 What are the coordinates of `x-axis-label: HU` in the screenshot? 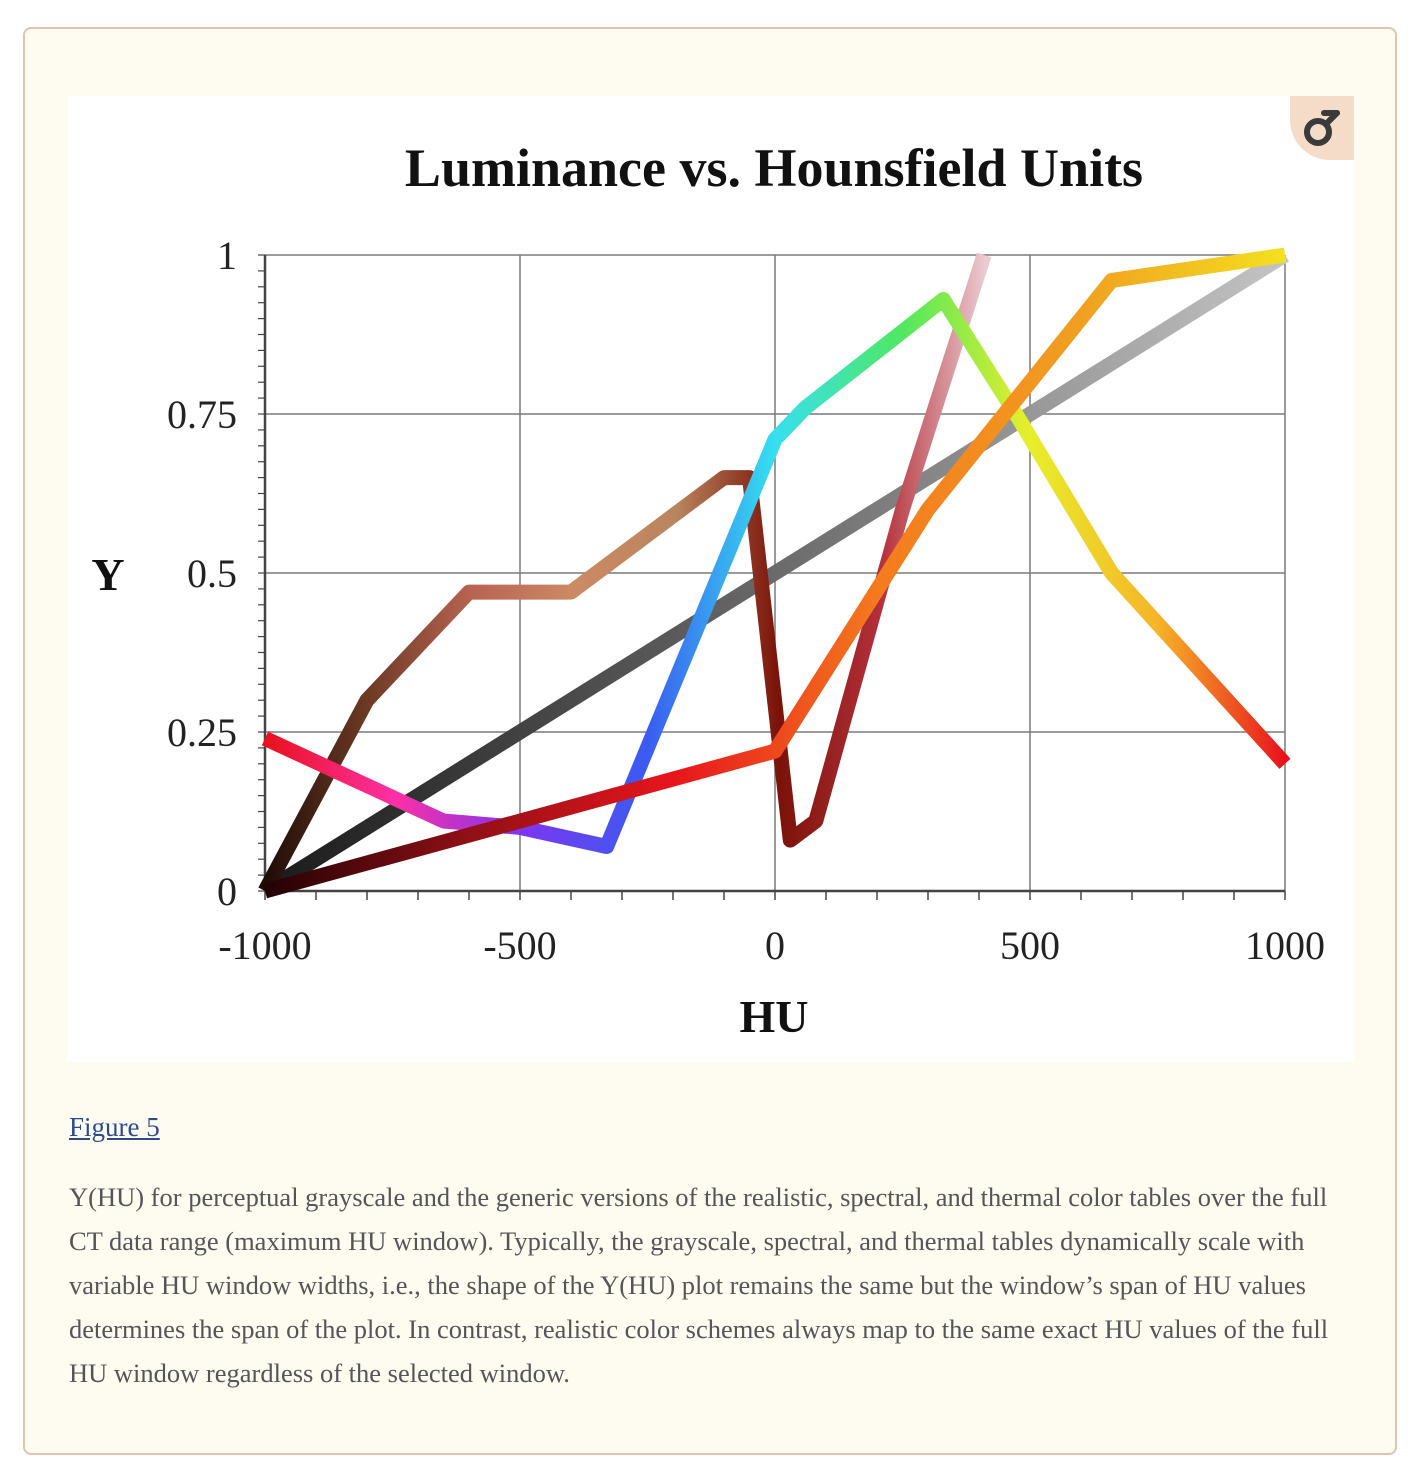 It's located at (774, 1016).